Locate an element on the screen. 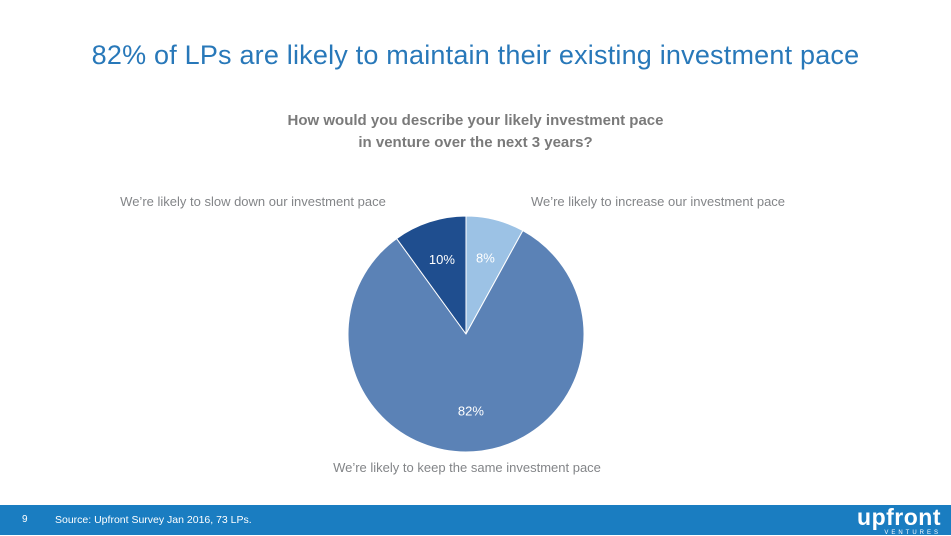 The image size is (951, 536). upfront-logo-subtext: VENTURES is located at coordinates (912, 533).